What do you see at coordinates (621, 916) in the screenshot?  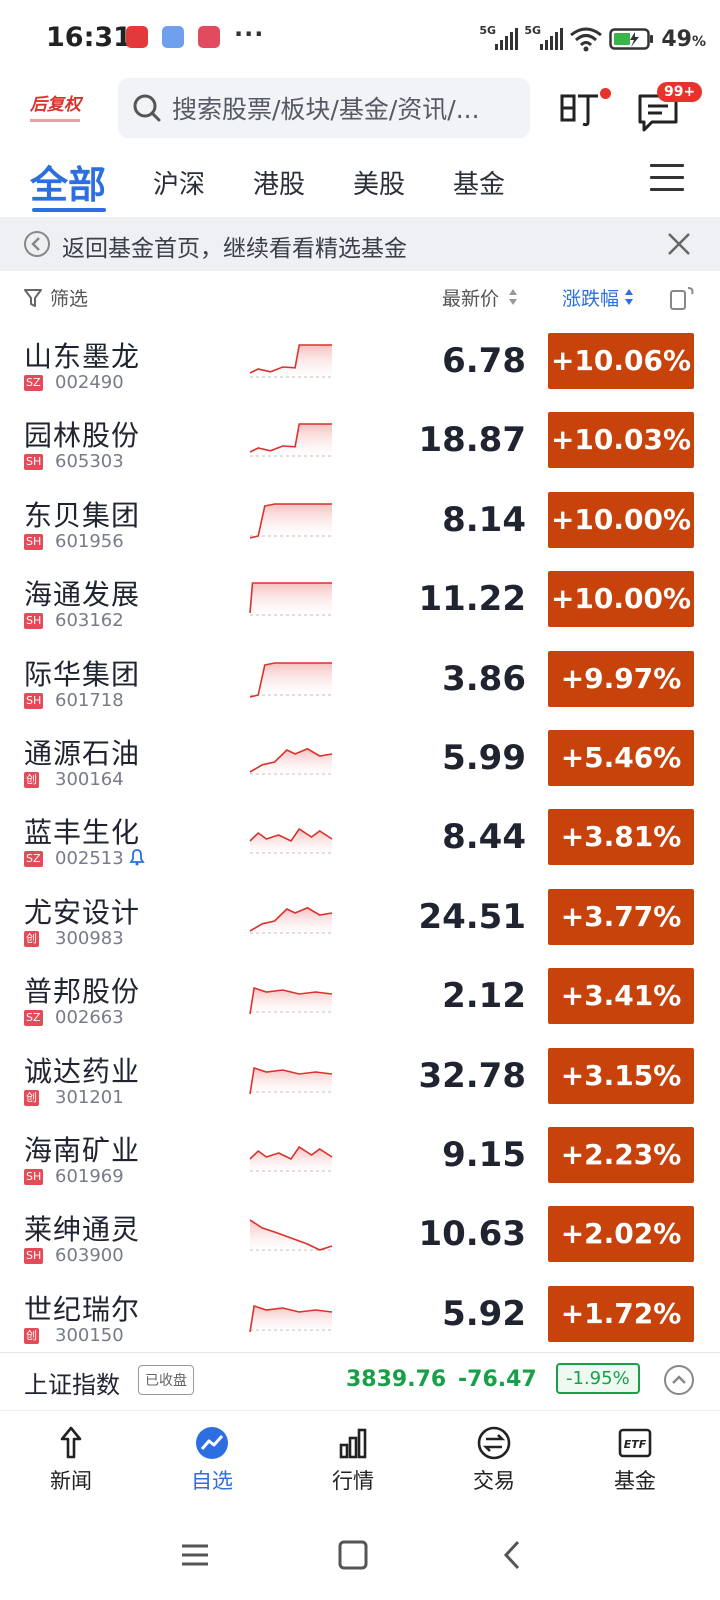 I see `change-percent-badge: +3.77%` at bounding box center [621, 916].